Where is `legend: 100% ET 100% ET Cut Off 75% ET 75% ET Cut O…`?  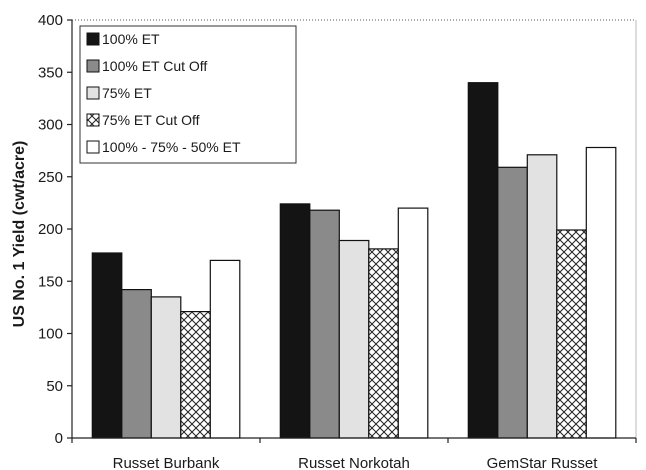 legend: 100% ET 100% ET Cut Off 75% ET 75% ET Cut O… is located at coordinates (188, 94).